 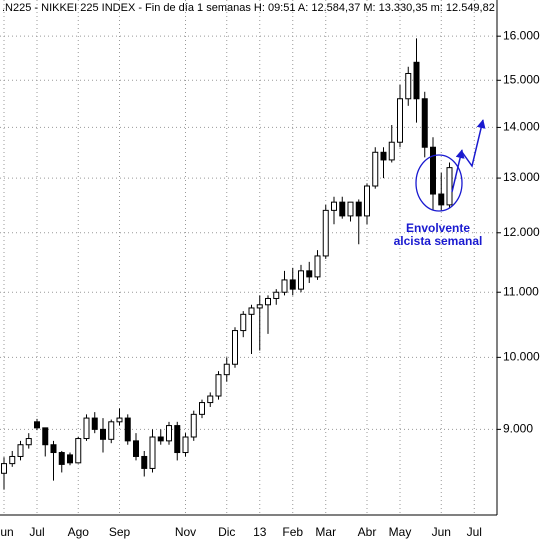 I want to click on x-tick-label: May, so click(x=400, y=532).